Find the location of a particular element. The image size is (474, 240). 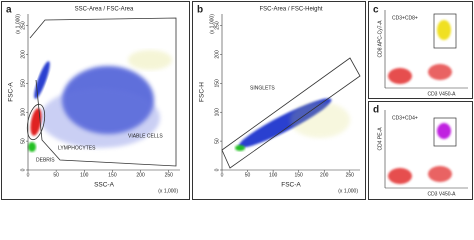

gate-label: DEBRIS is located at coordinates (45, 160).